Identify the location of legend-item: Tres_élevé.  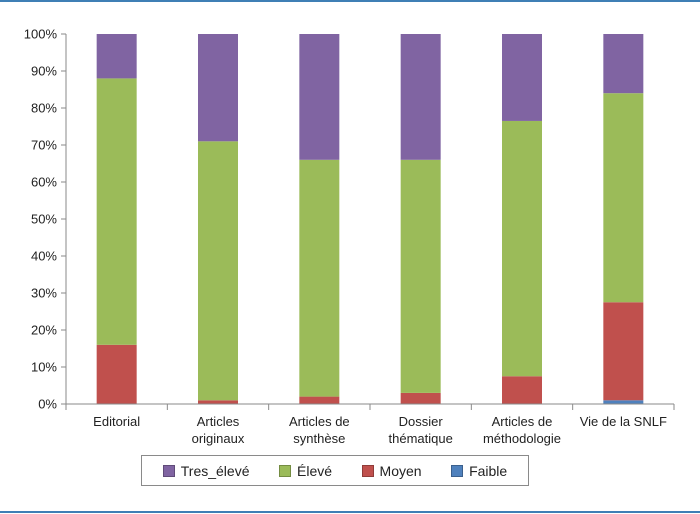
(206, 470).